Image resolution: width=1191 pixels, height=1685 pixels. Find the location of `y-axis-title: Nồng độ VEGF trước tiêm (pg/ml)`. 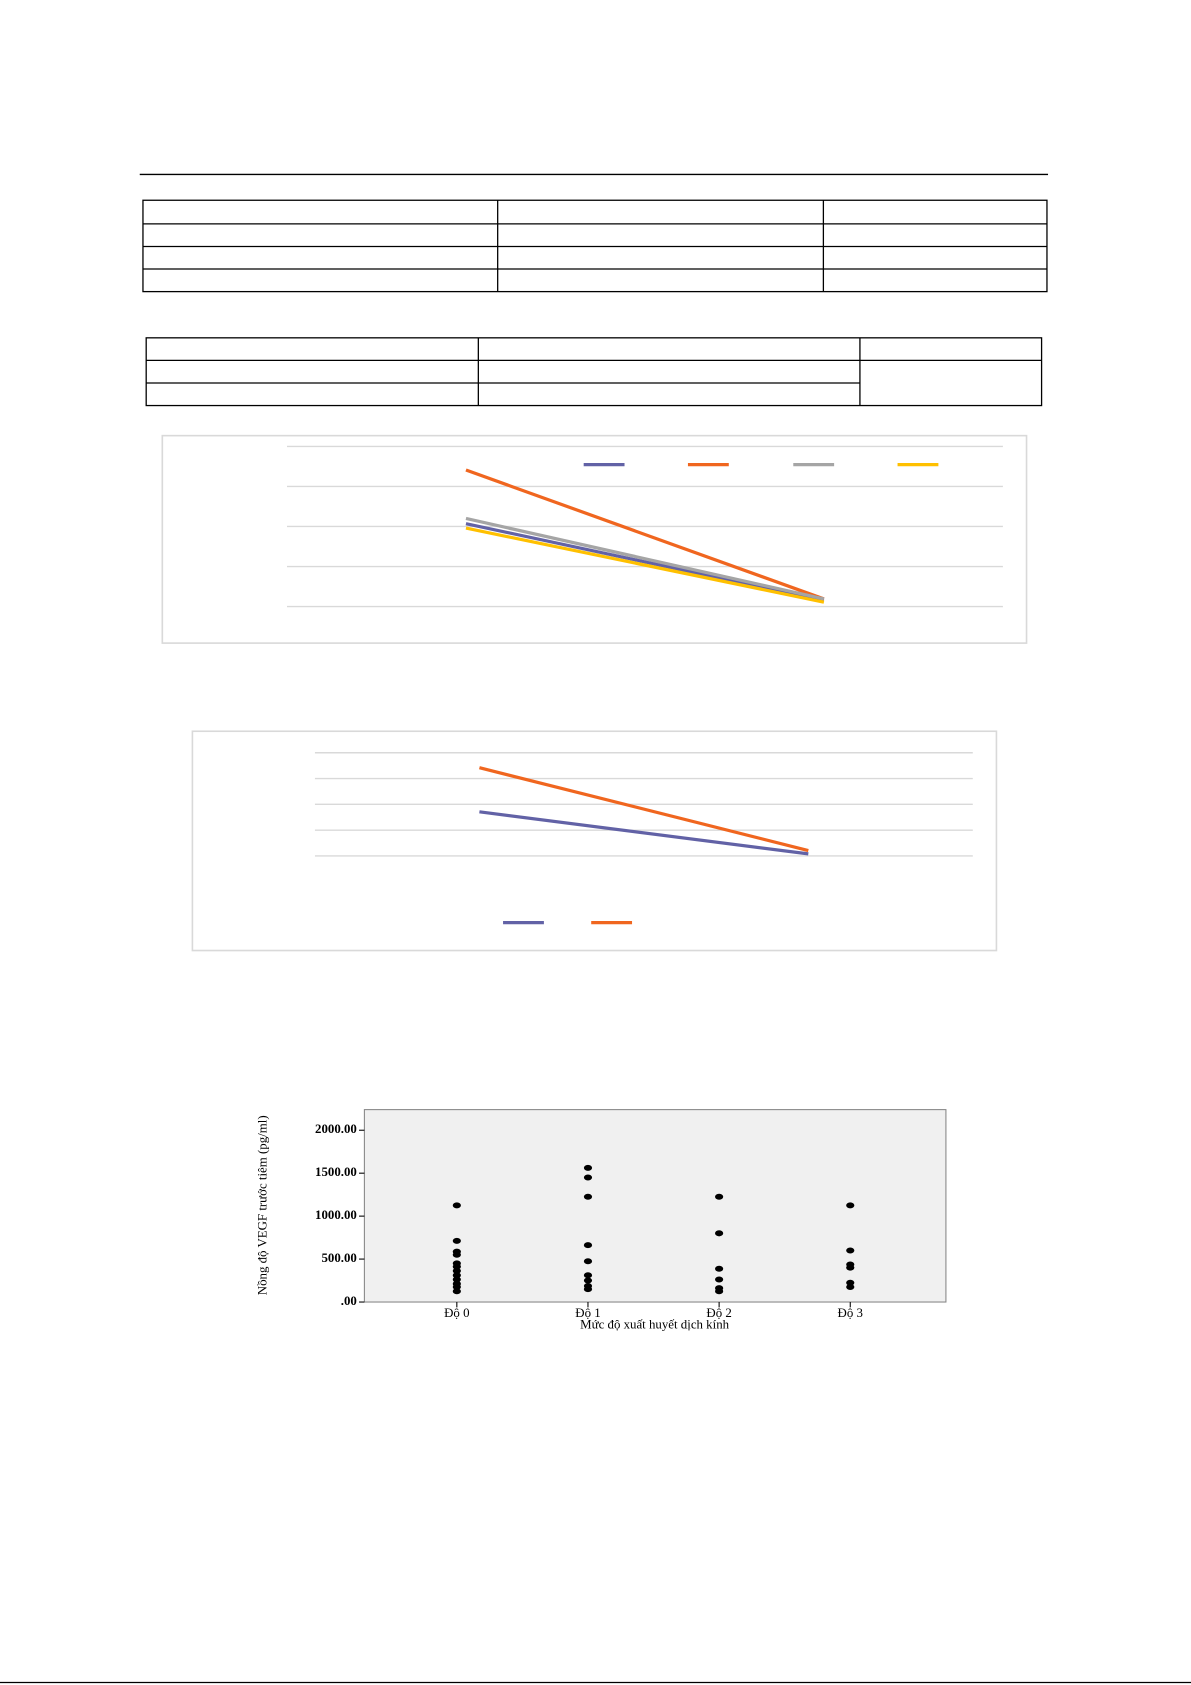

y-axis-title: Nồng độ VEGF trước tiêm (pg/ml) is located at coordinates (262, 1205).